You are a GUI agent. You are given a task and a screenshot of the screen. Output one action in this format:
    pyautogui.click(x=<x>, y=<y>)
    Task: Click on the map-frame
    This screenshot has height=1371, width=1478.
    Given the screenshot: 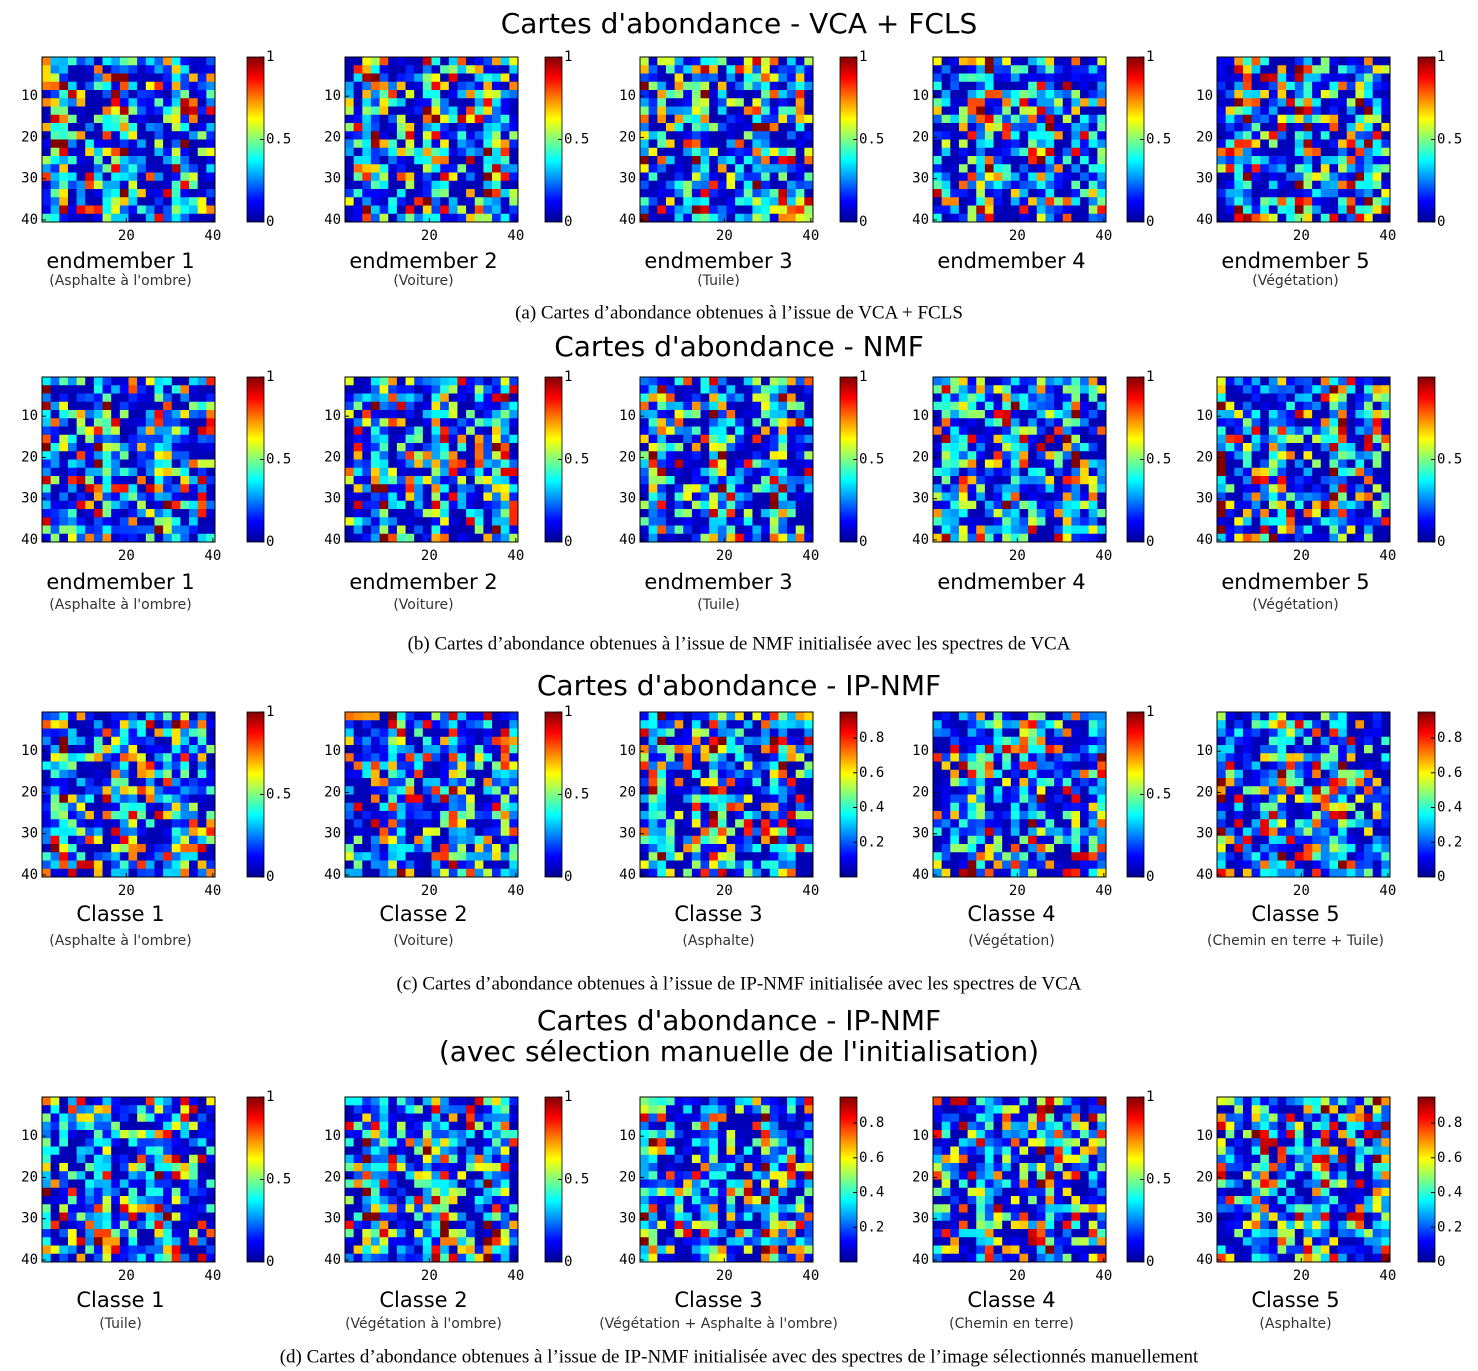 What is the action you would take?
    pyautogui.click(x=1303, y=459)
    